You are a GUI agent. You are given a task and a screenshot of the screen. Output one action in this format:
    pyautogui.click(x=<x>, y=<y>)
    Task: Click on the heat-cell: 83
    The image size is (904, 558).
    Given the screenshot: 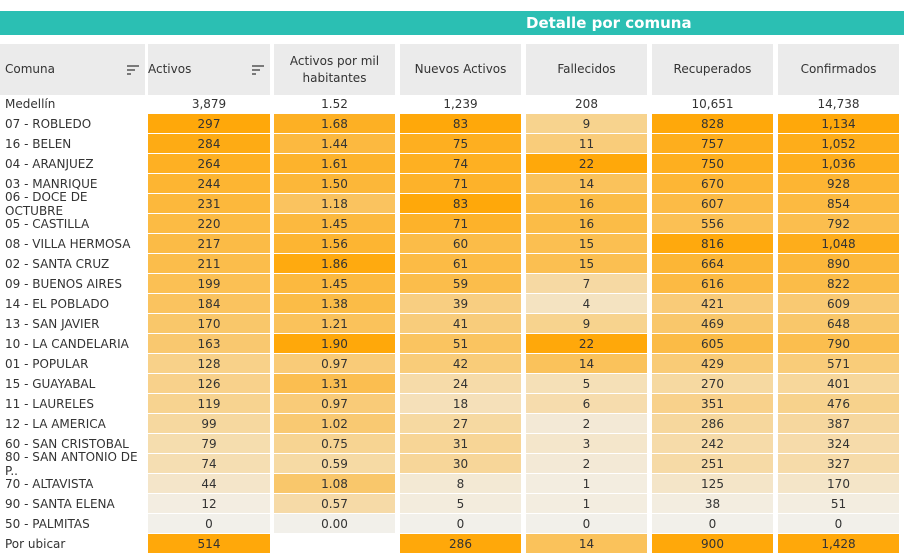 What is the action you would take?
    pyautogui.click(x=460, y=123)
    